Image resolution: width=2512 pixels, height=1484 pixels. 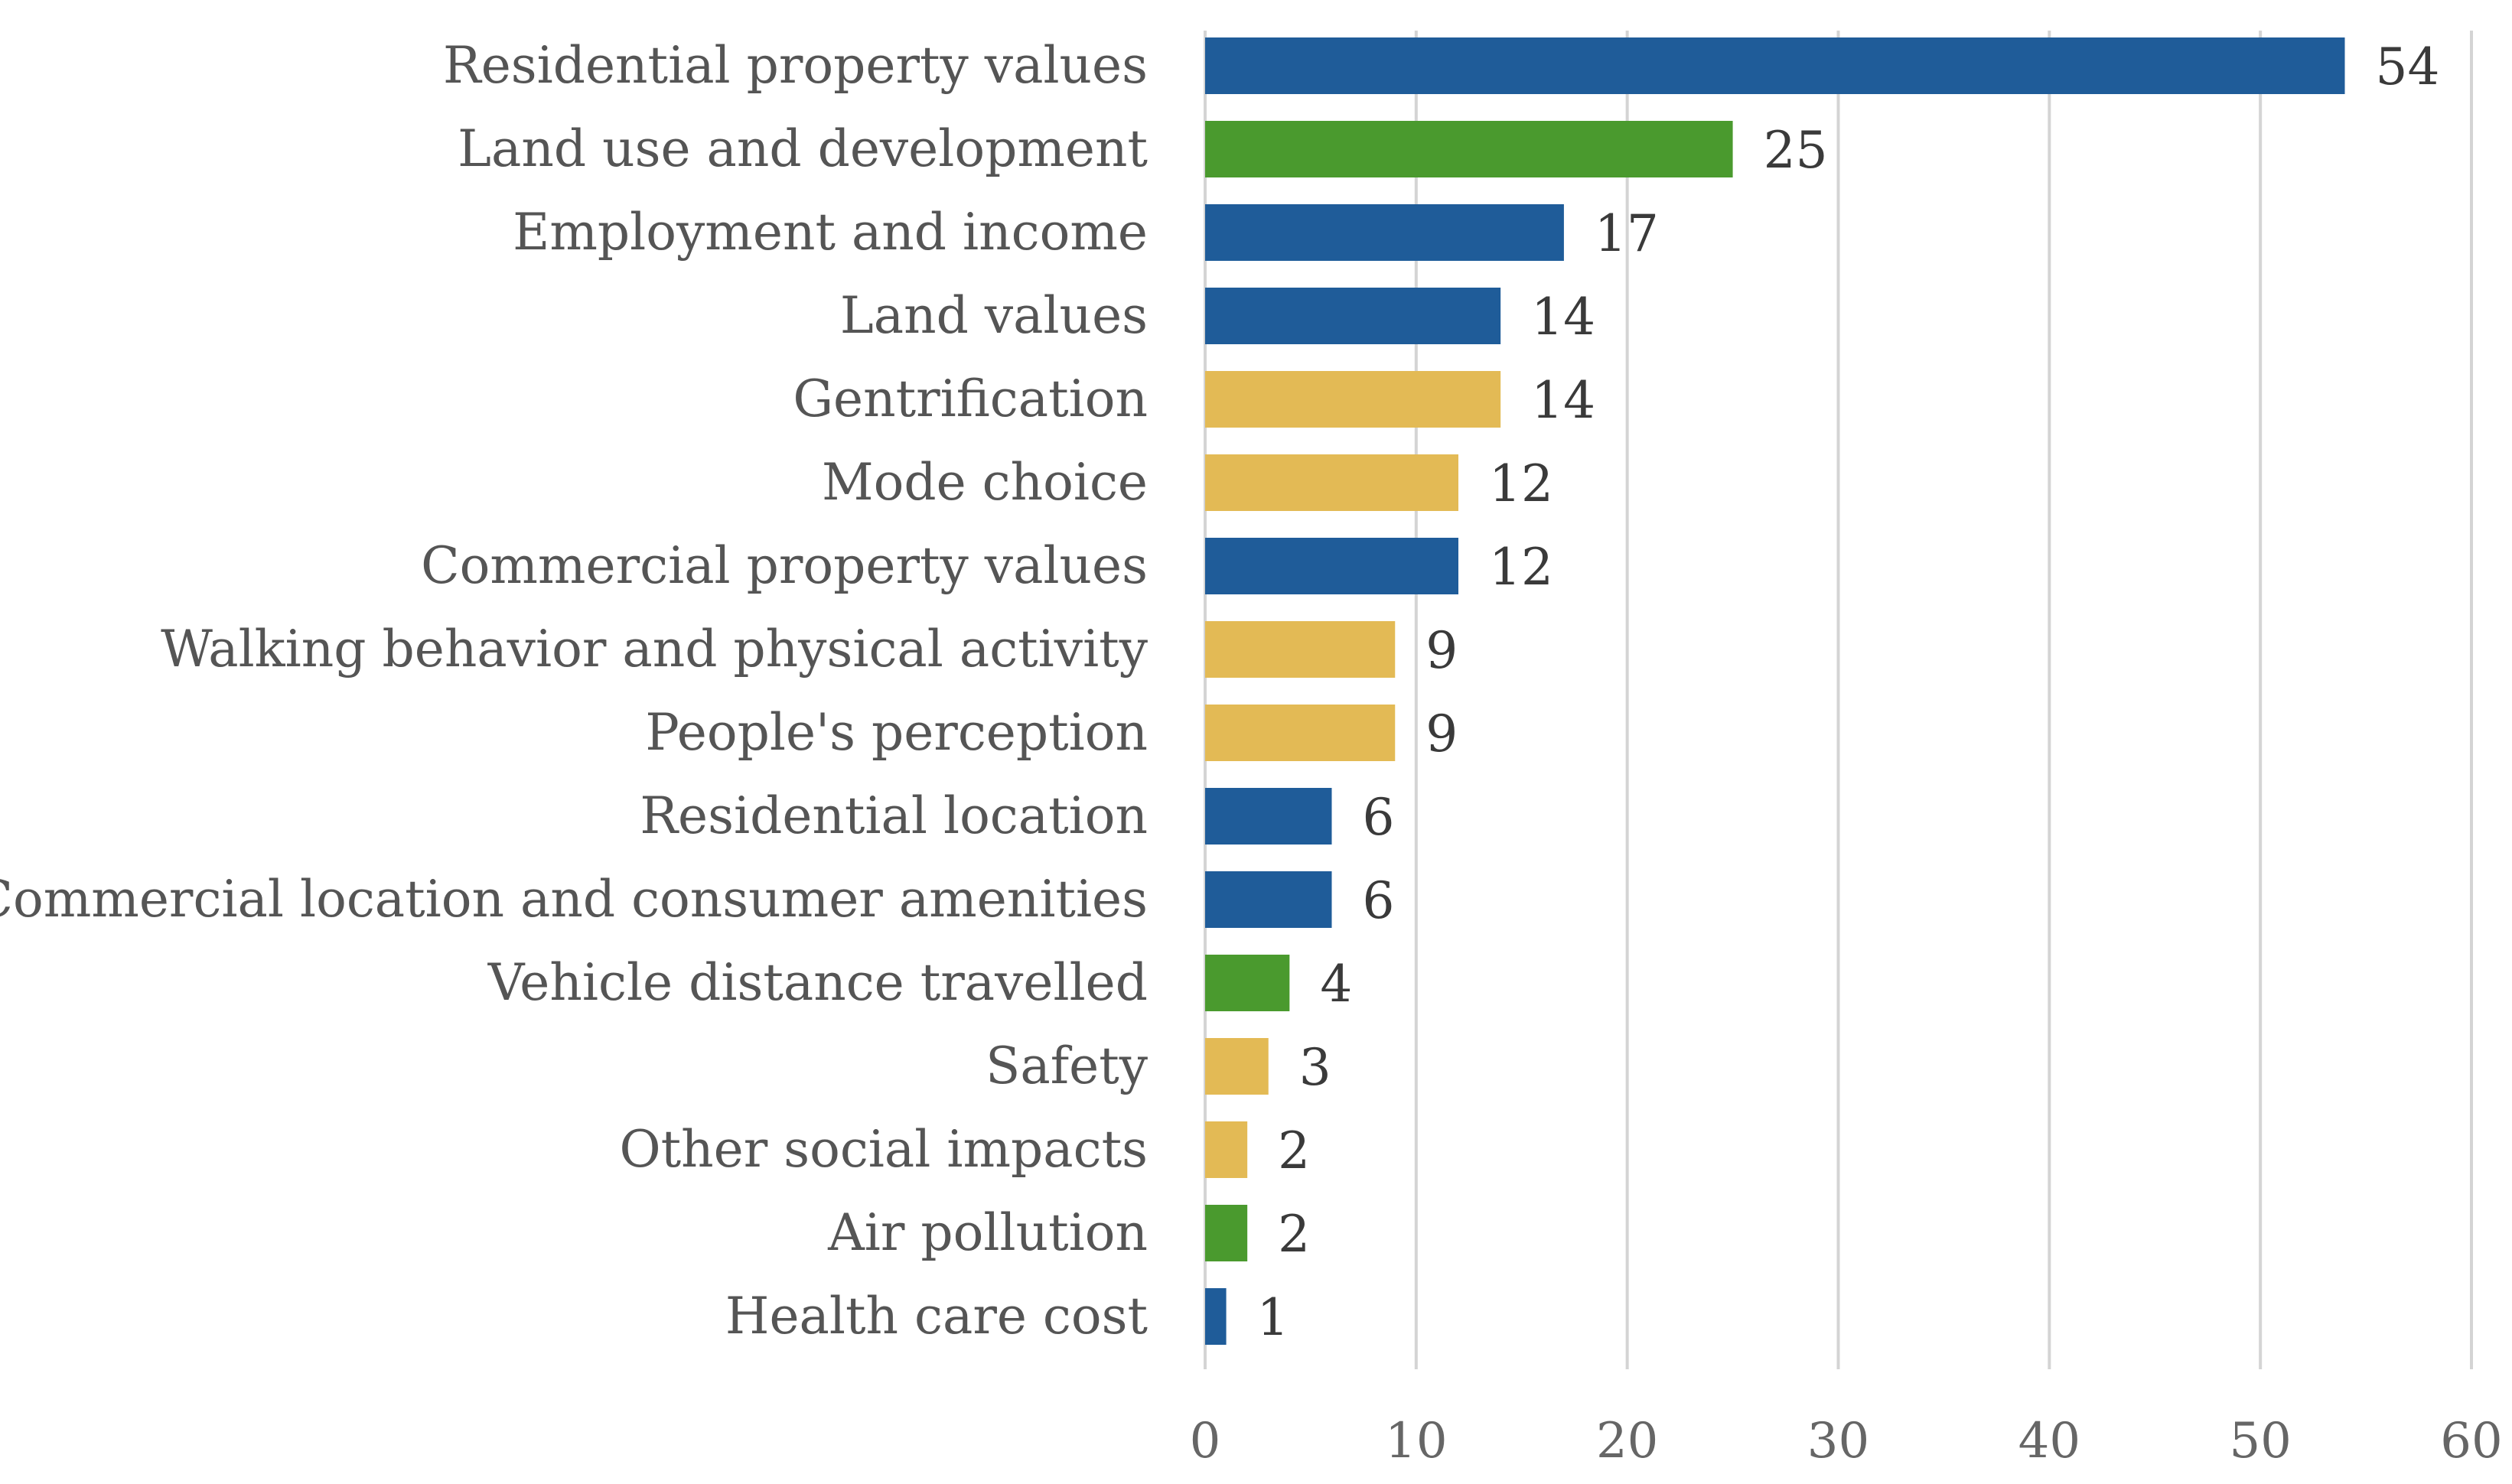 I want to click on x-tick-label: 20, so click(x=1627, y=1441).